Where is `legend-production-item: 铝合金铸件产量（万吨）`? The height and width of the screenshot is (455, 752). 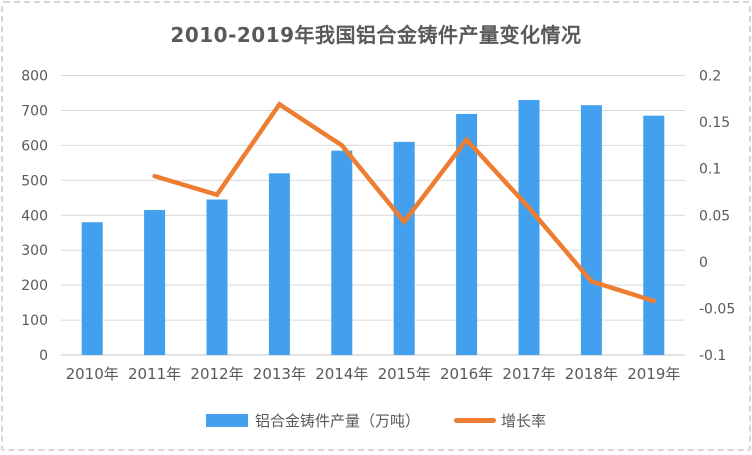
legend-production-item: 铝合金铸件产量（万吨） is located at coordinates (312, 420).